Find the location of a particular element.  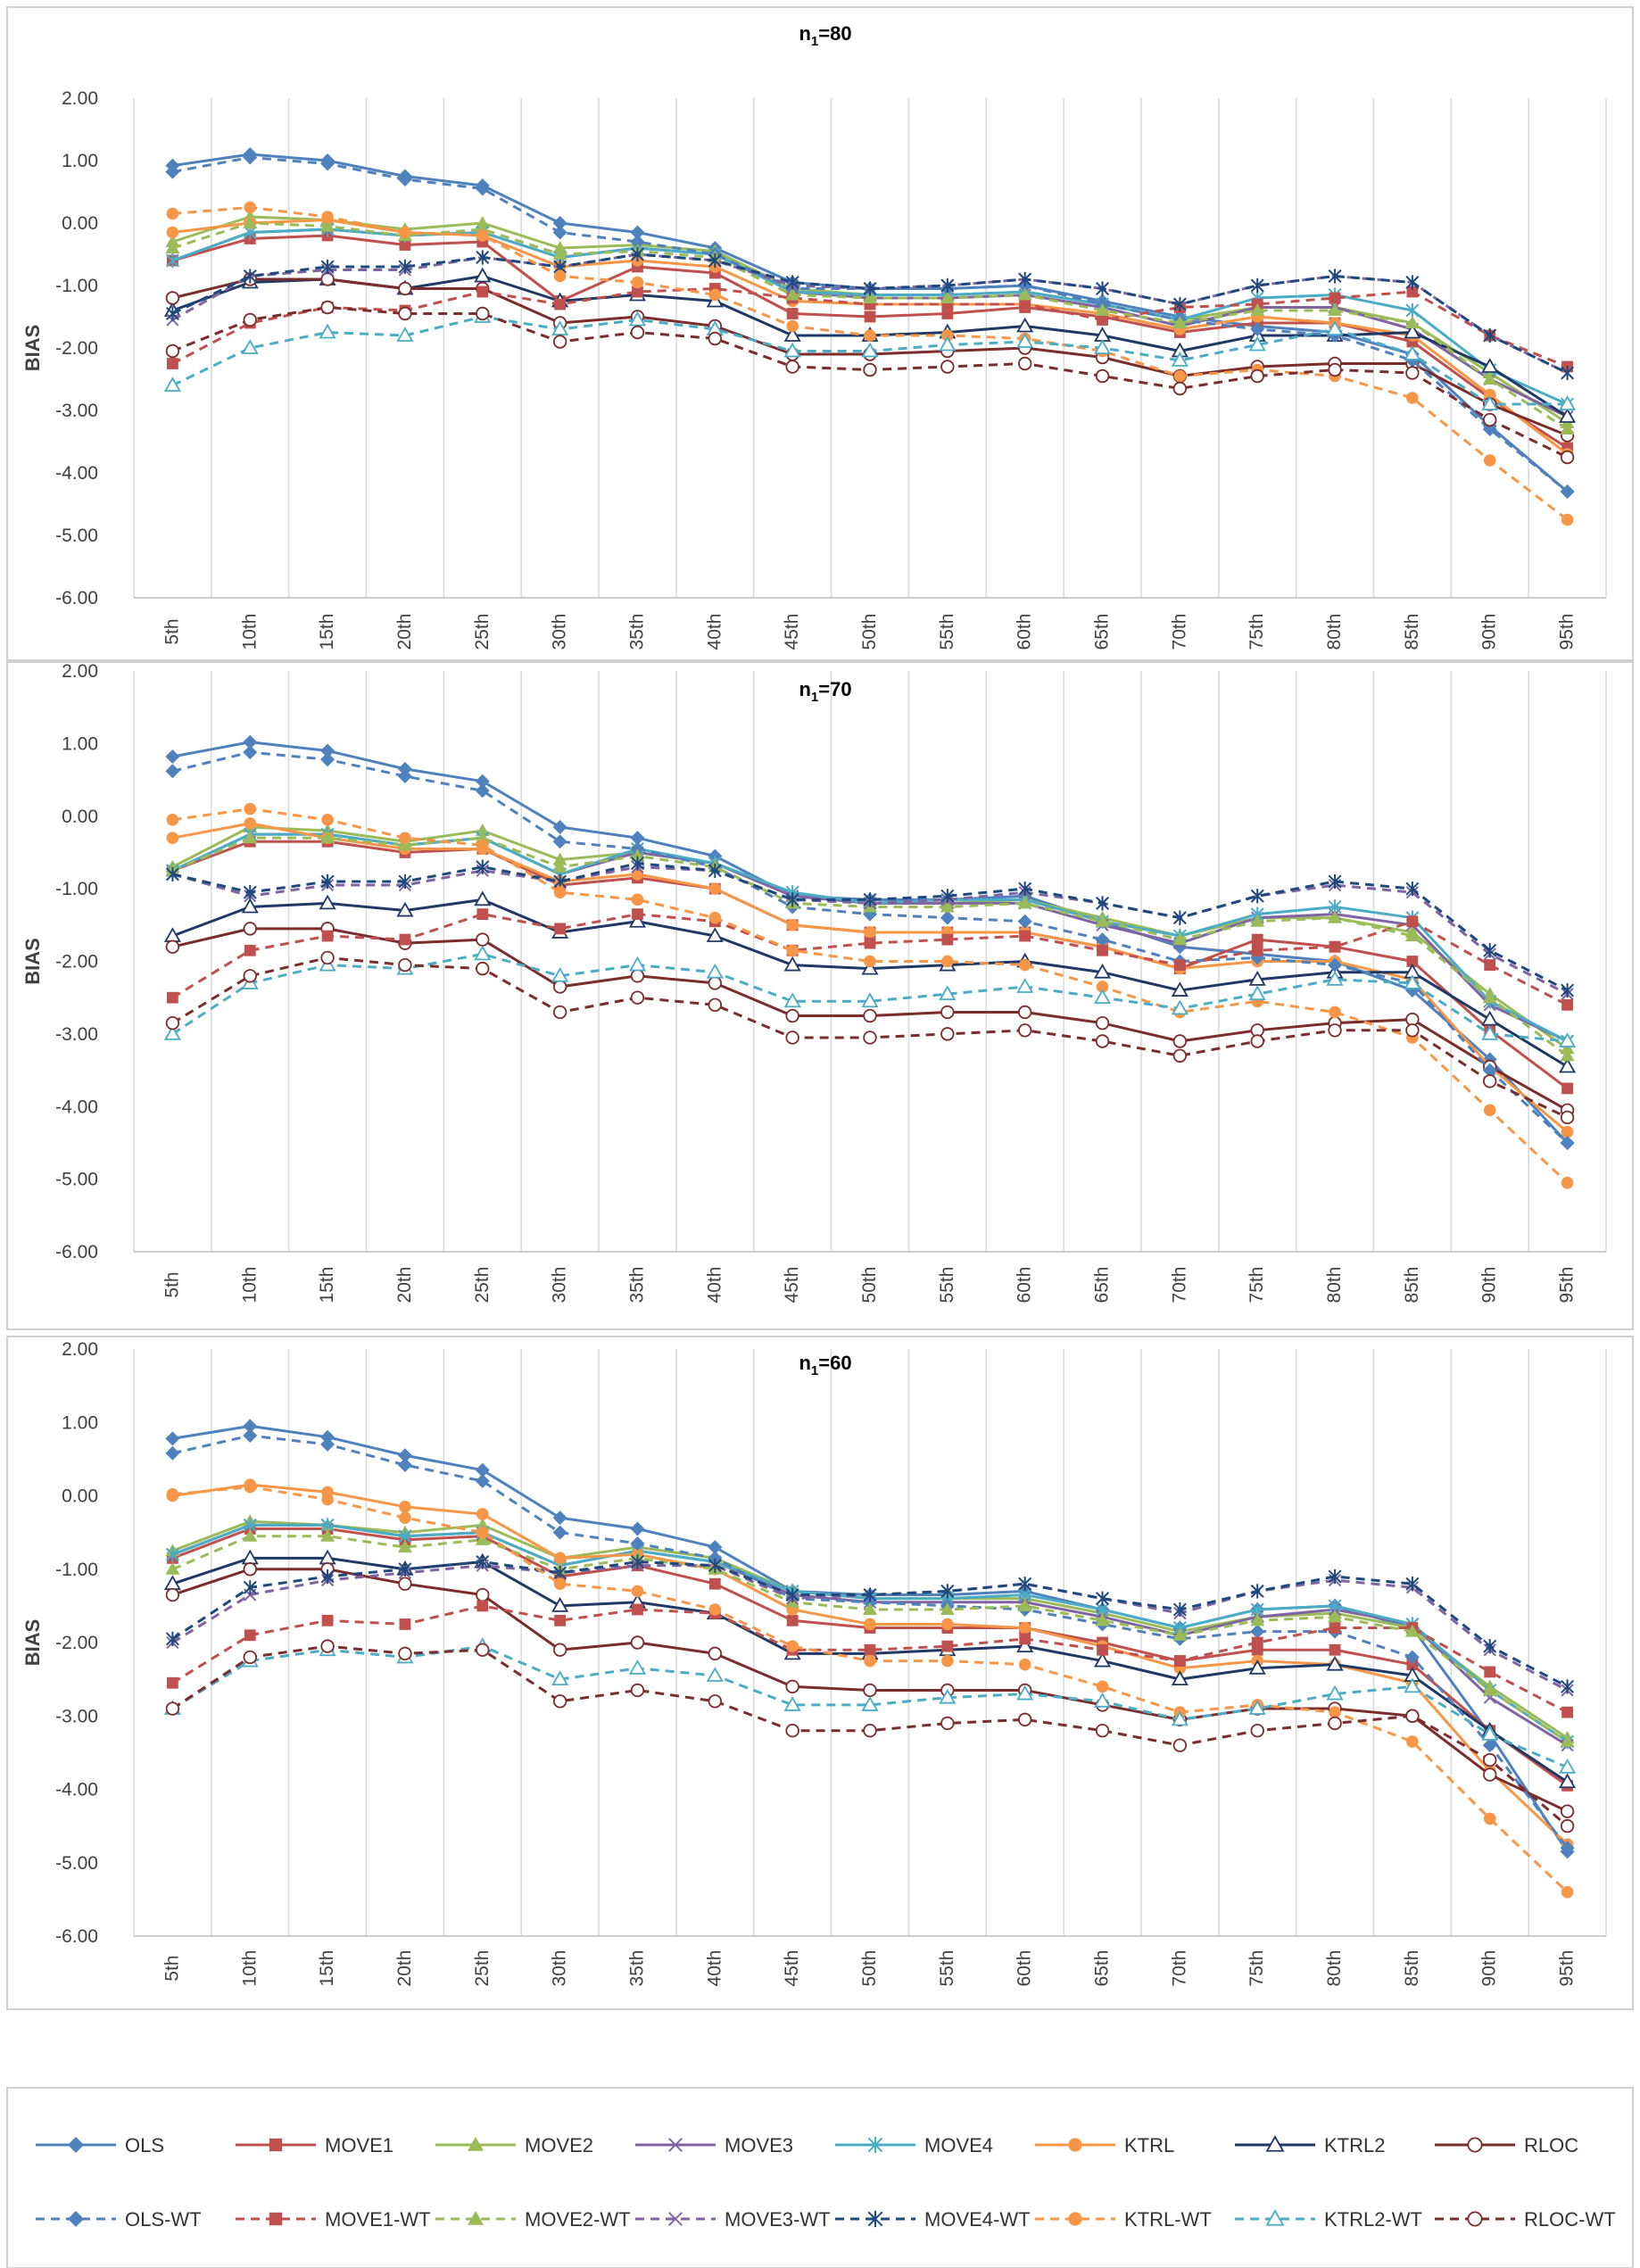

legend-item: OLS is located at coordinates (100, 2145).